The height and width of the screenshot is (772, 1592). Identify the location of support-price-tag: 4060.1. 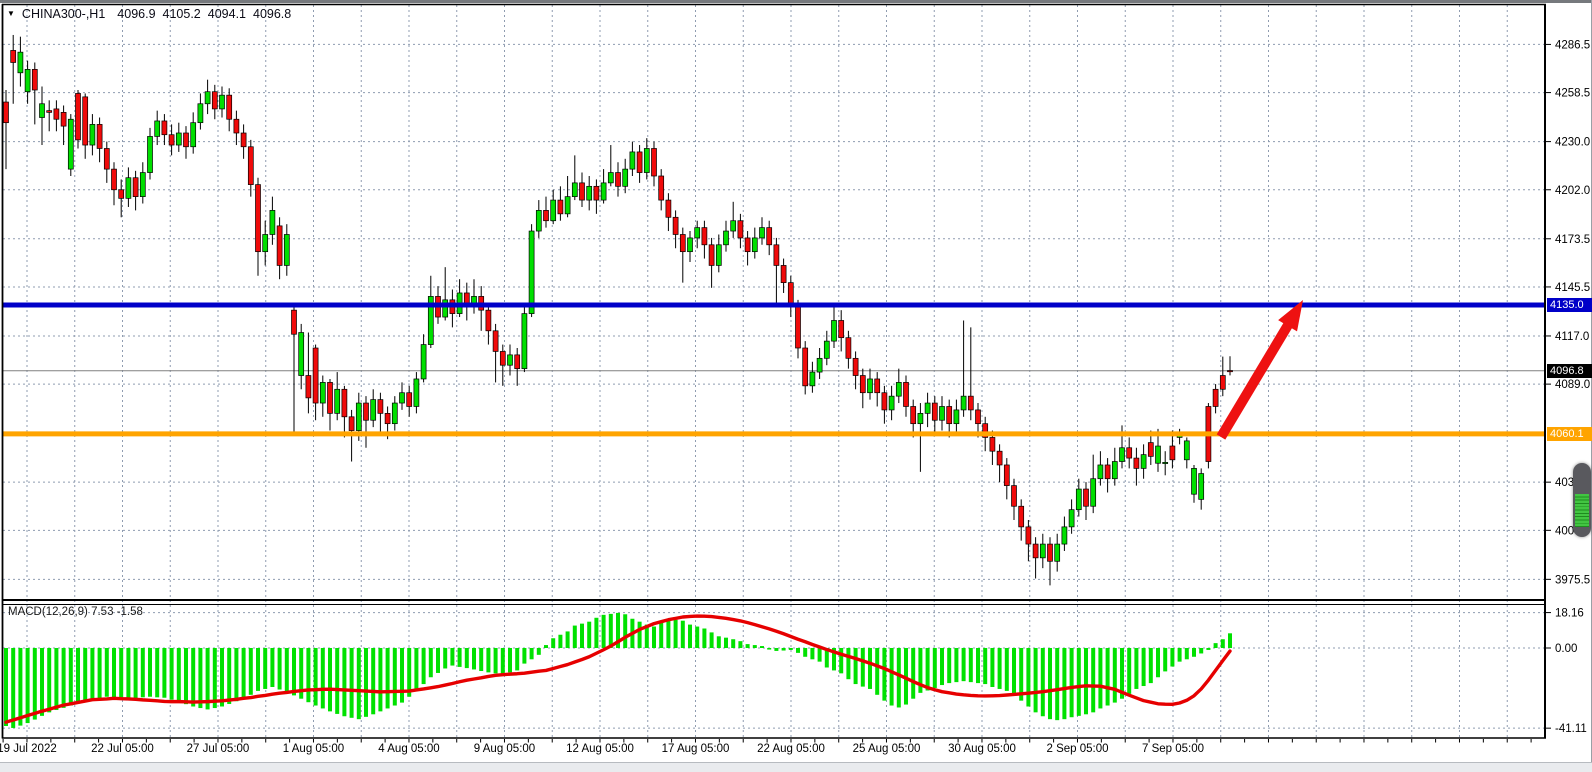
(1569, 433).